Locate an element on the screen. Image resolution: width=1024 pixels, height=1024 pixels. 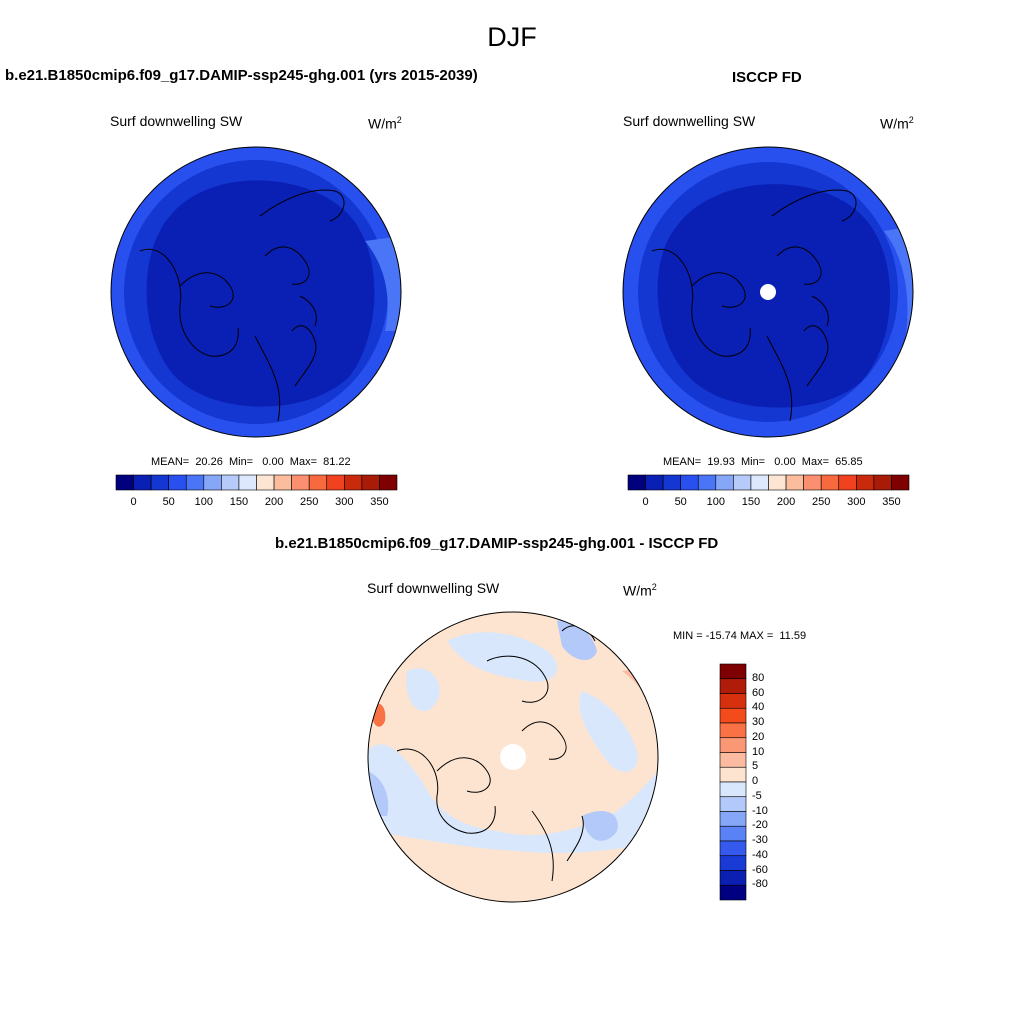
diff-polar-map is located at coordinates (513, 757).